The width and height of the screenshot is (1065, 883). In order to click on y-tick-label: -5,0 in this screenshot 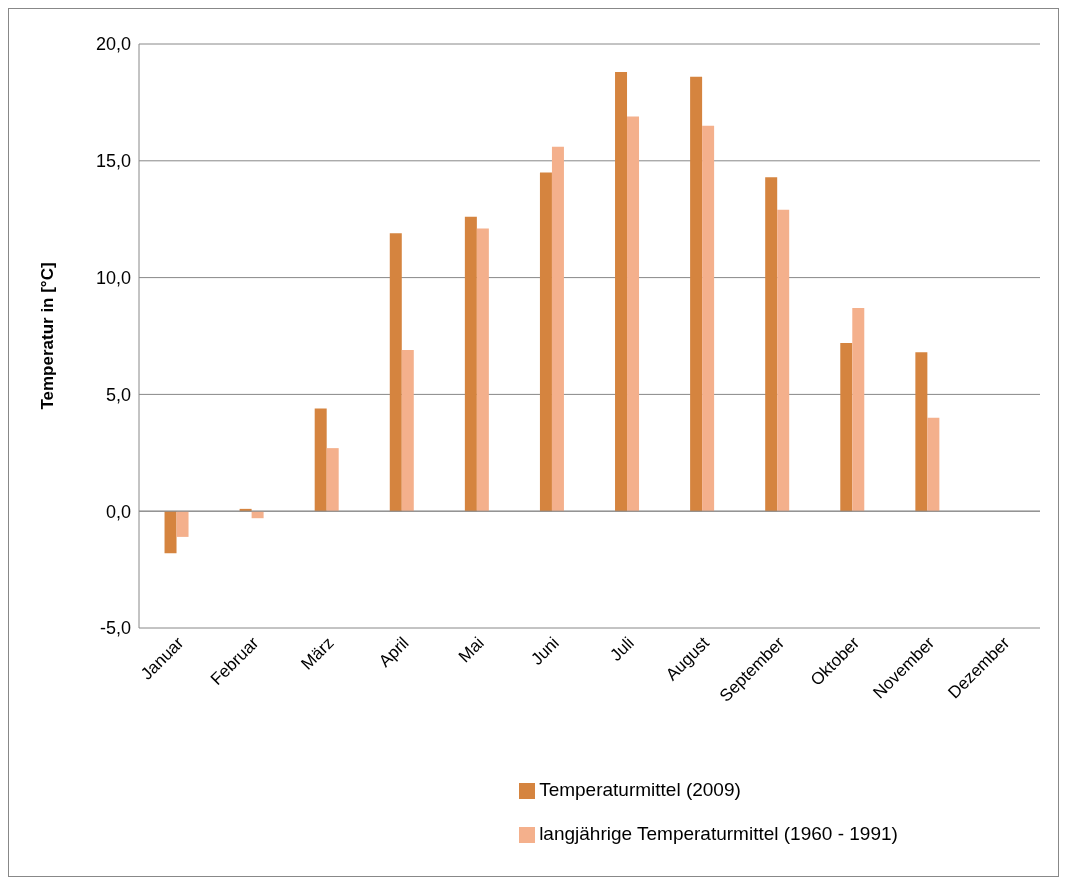, I will do `click(115, 628)`.